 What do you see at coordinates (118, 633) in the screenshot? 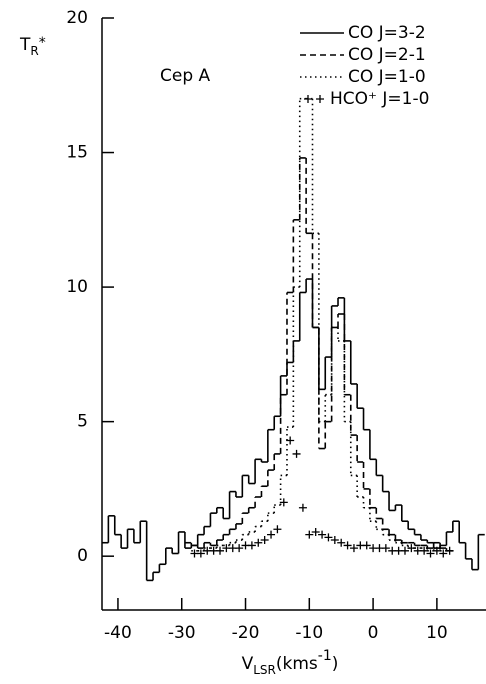
I see `x-tick-label: -40` at bounding box center [118, 633].